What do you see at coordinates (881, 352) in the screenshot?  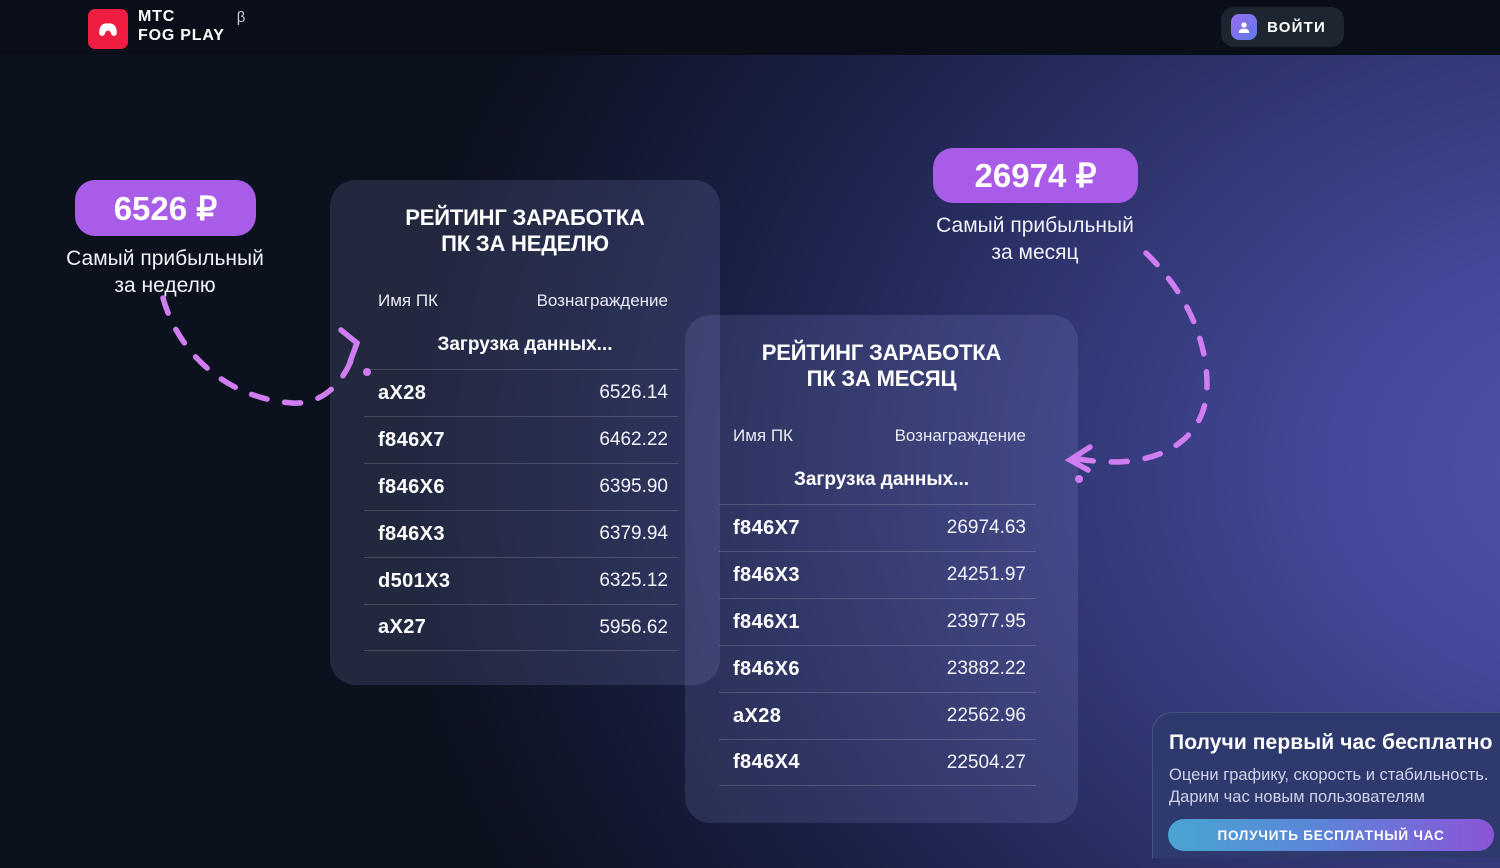 I see `month-card-title-line1: РЕЙТИНГ ЗАРАБОТКА` at bounding box center [881, 352].